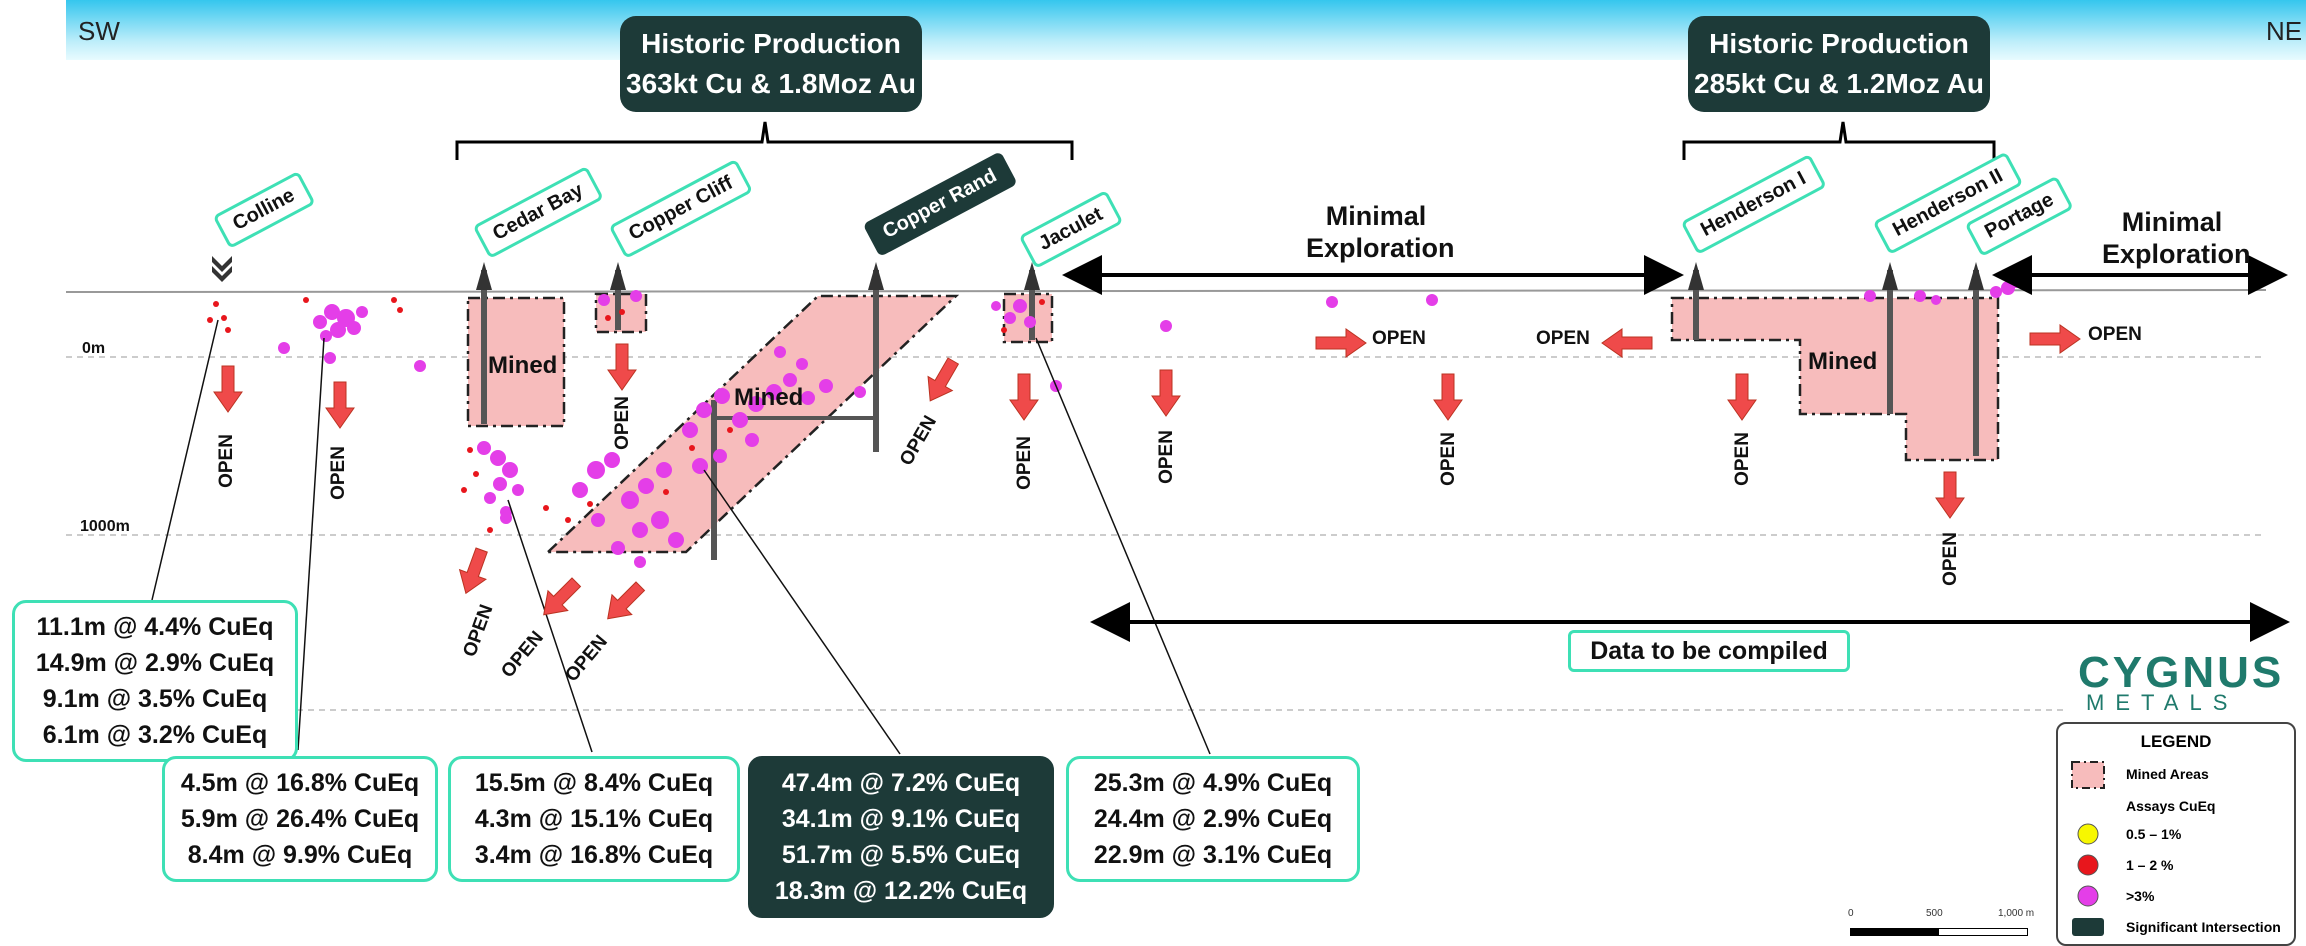 Image resolution: width=2306 pixels, height=946 pixels. I want to click on cygnus-logo-subtitle: METALS, so click(2162, 702).